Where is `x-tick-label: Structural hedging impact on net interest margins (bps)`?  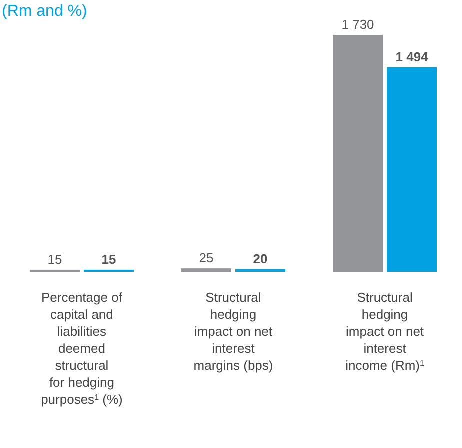 x-tick-label: Structural hedging impact on net interest margins (bps) is located at coordinates (234, 331).